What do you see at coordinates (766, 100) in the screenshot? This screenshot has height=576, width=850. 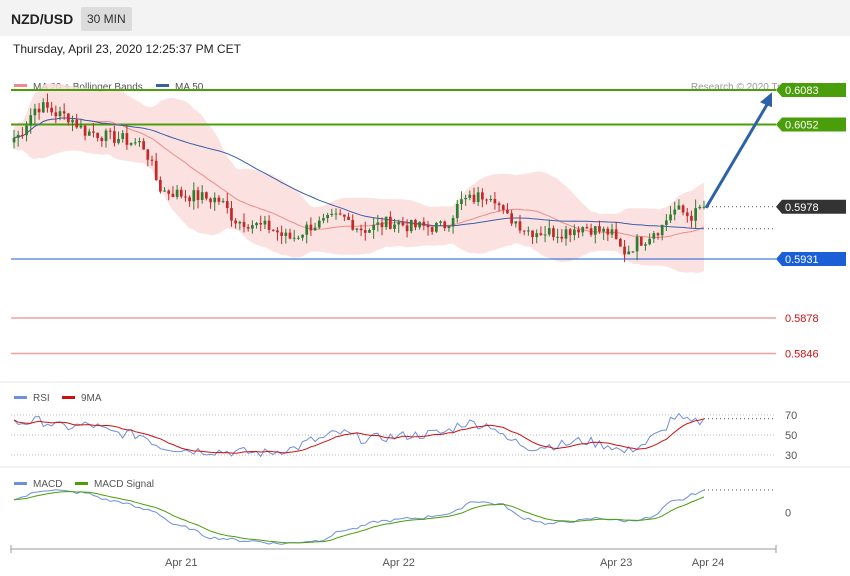 I see `forecast-arrow-head` at bounding box center [766, 100].